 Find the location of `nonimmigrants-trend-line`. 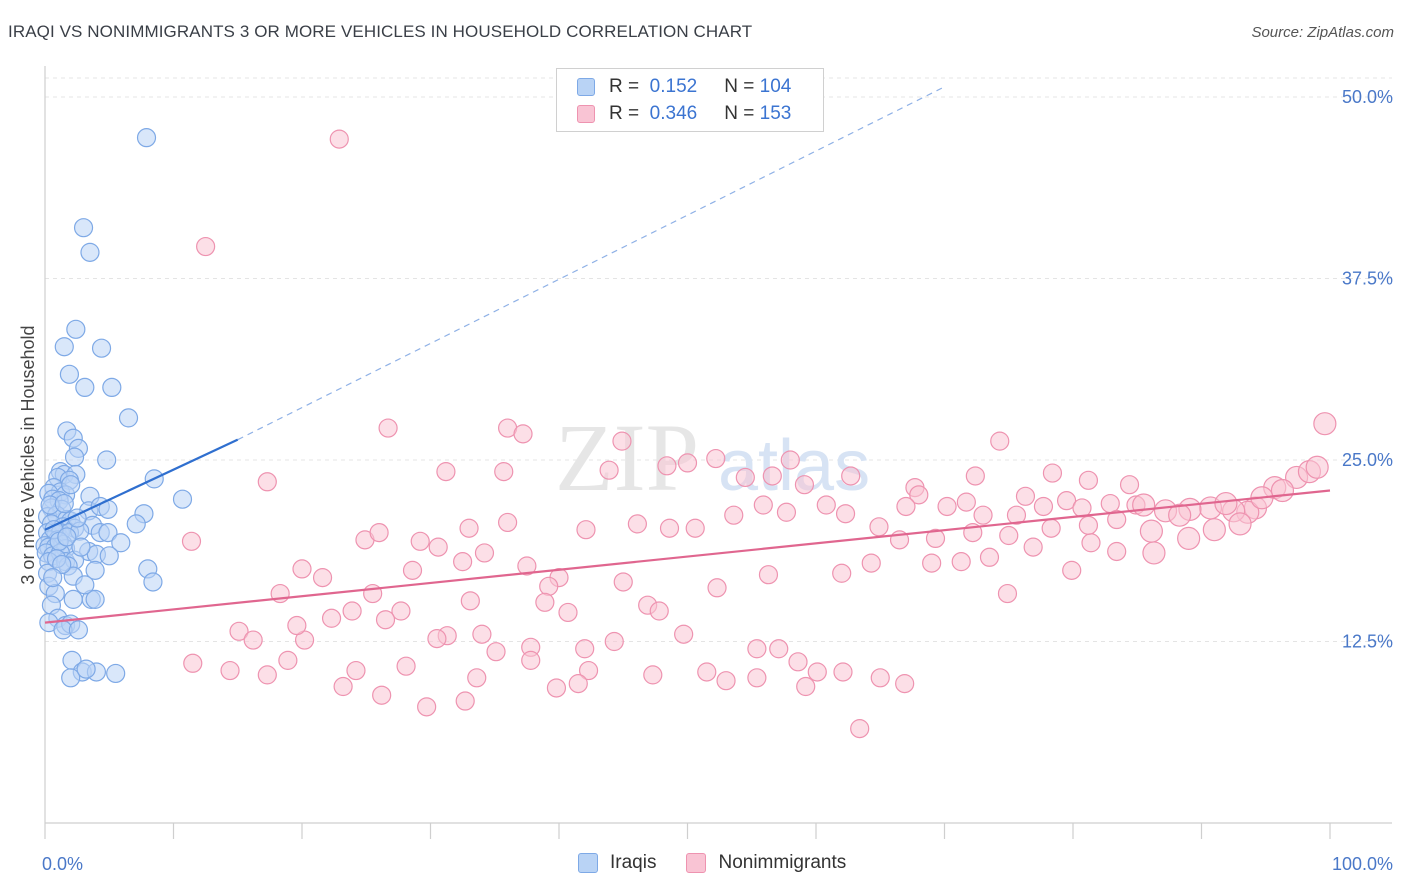

nonimmigrants-trend-line is located at coordinates (687, 556).